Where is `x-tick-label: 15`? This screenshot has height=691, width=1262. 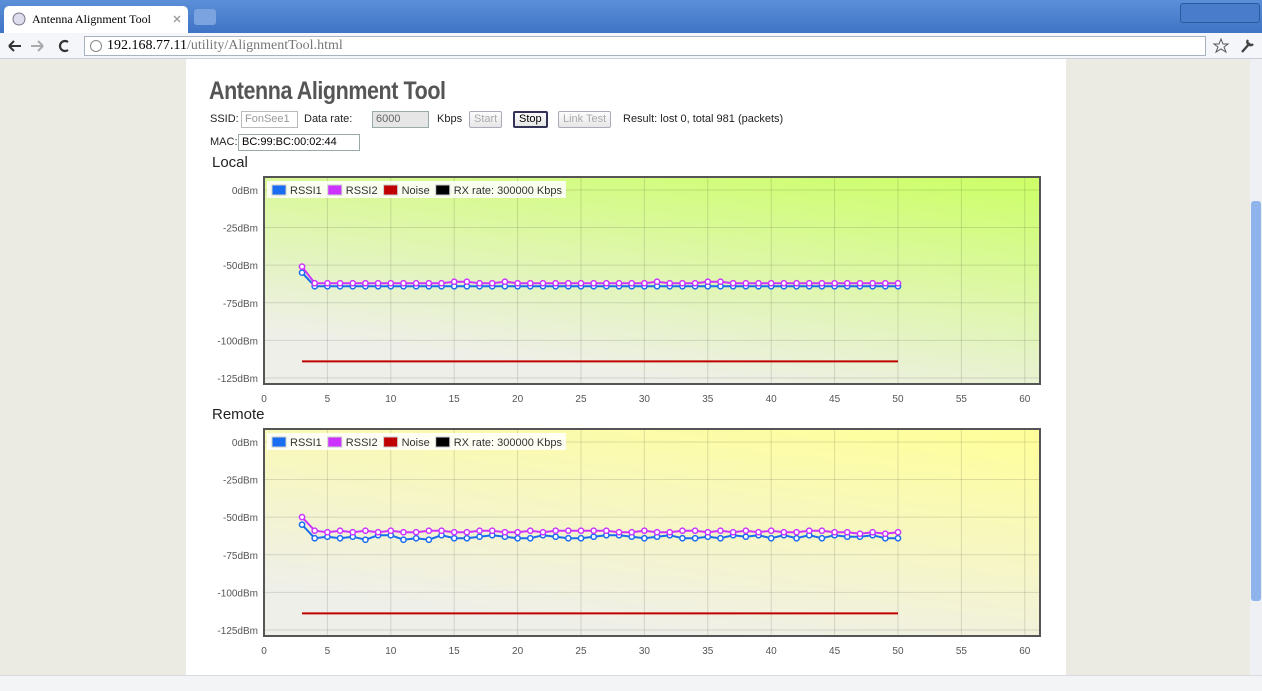 x-tick-label: 15 is located at coordinates (455, 399).